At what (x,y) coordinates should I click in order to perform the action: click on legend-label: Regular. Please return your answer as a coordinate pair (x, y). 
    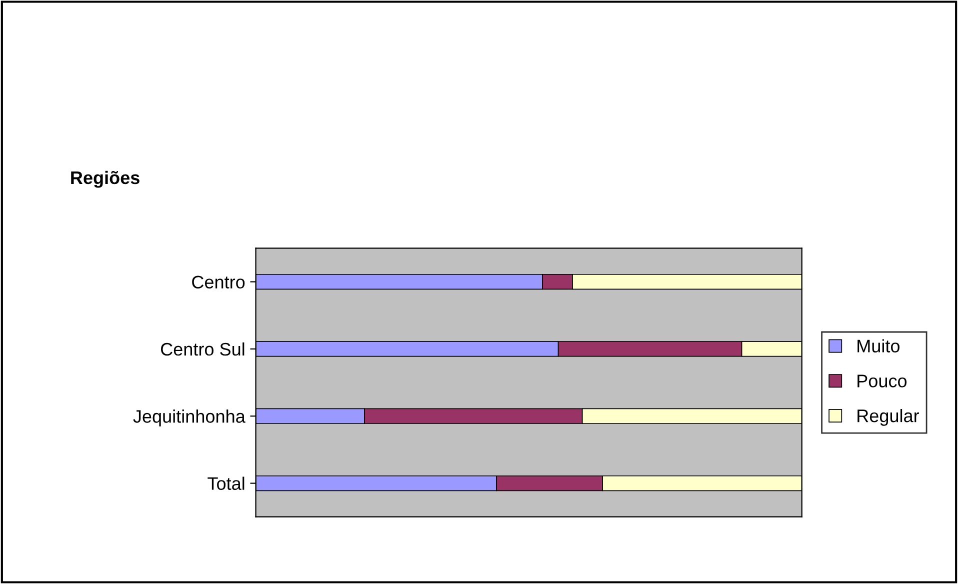
    Looking at the image, I should click on (889, 417).